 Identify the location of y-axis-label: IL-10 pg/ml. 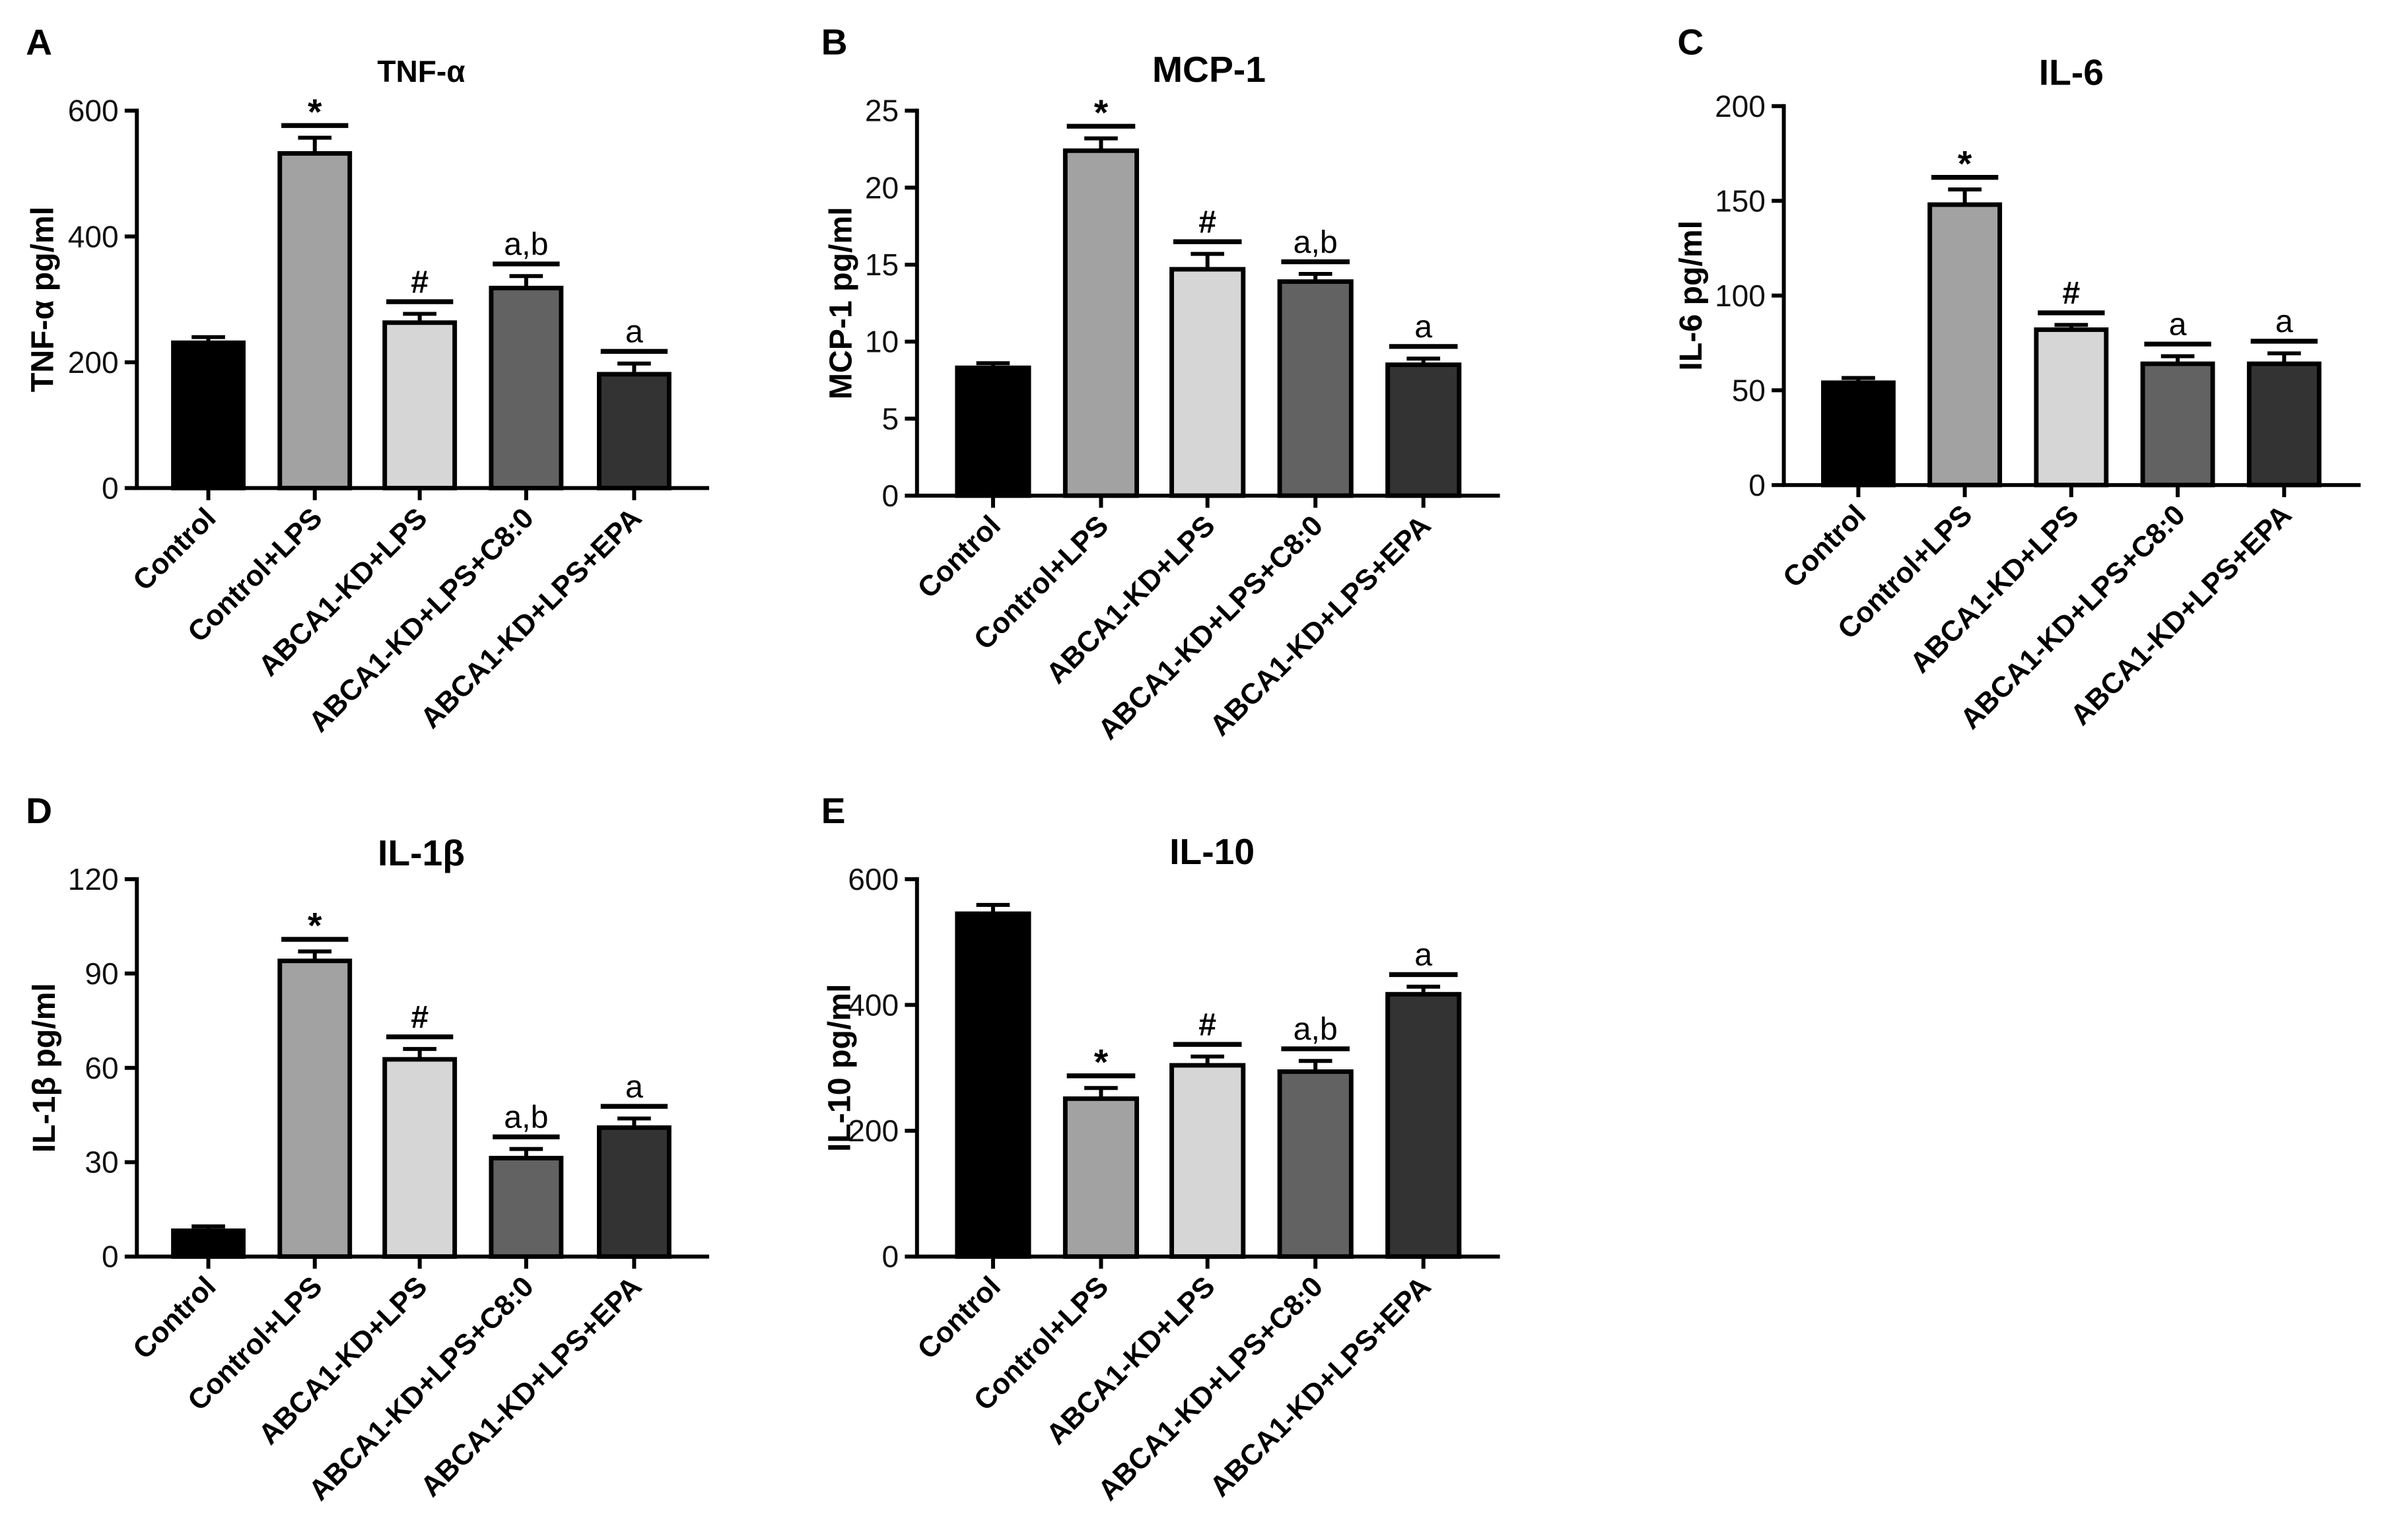
(839, 1067).